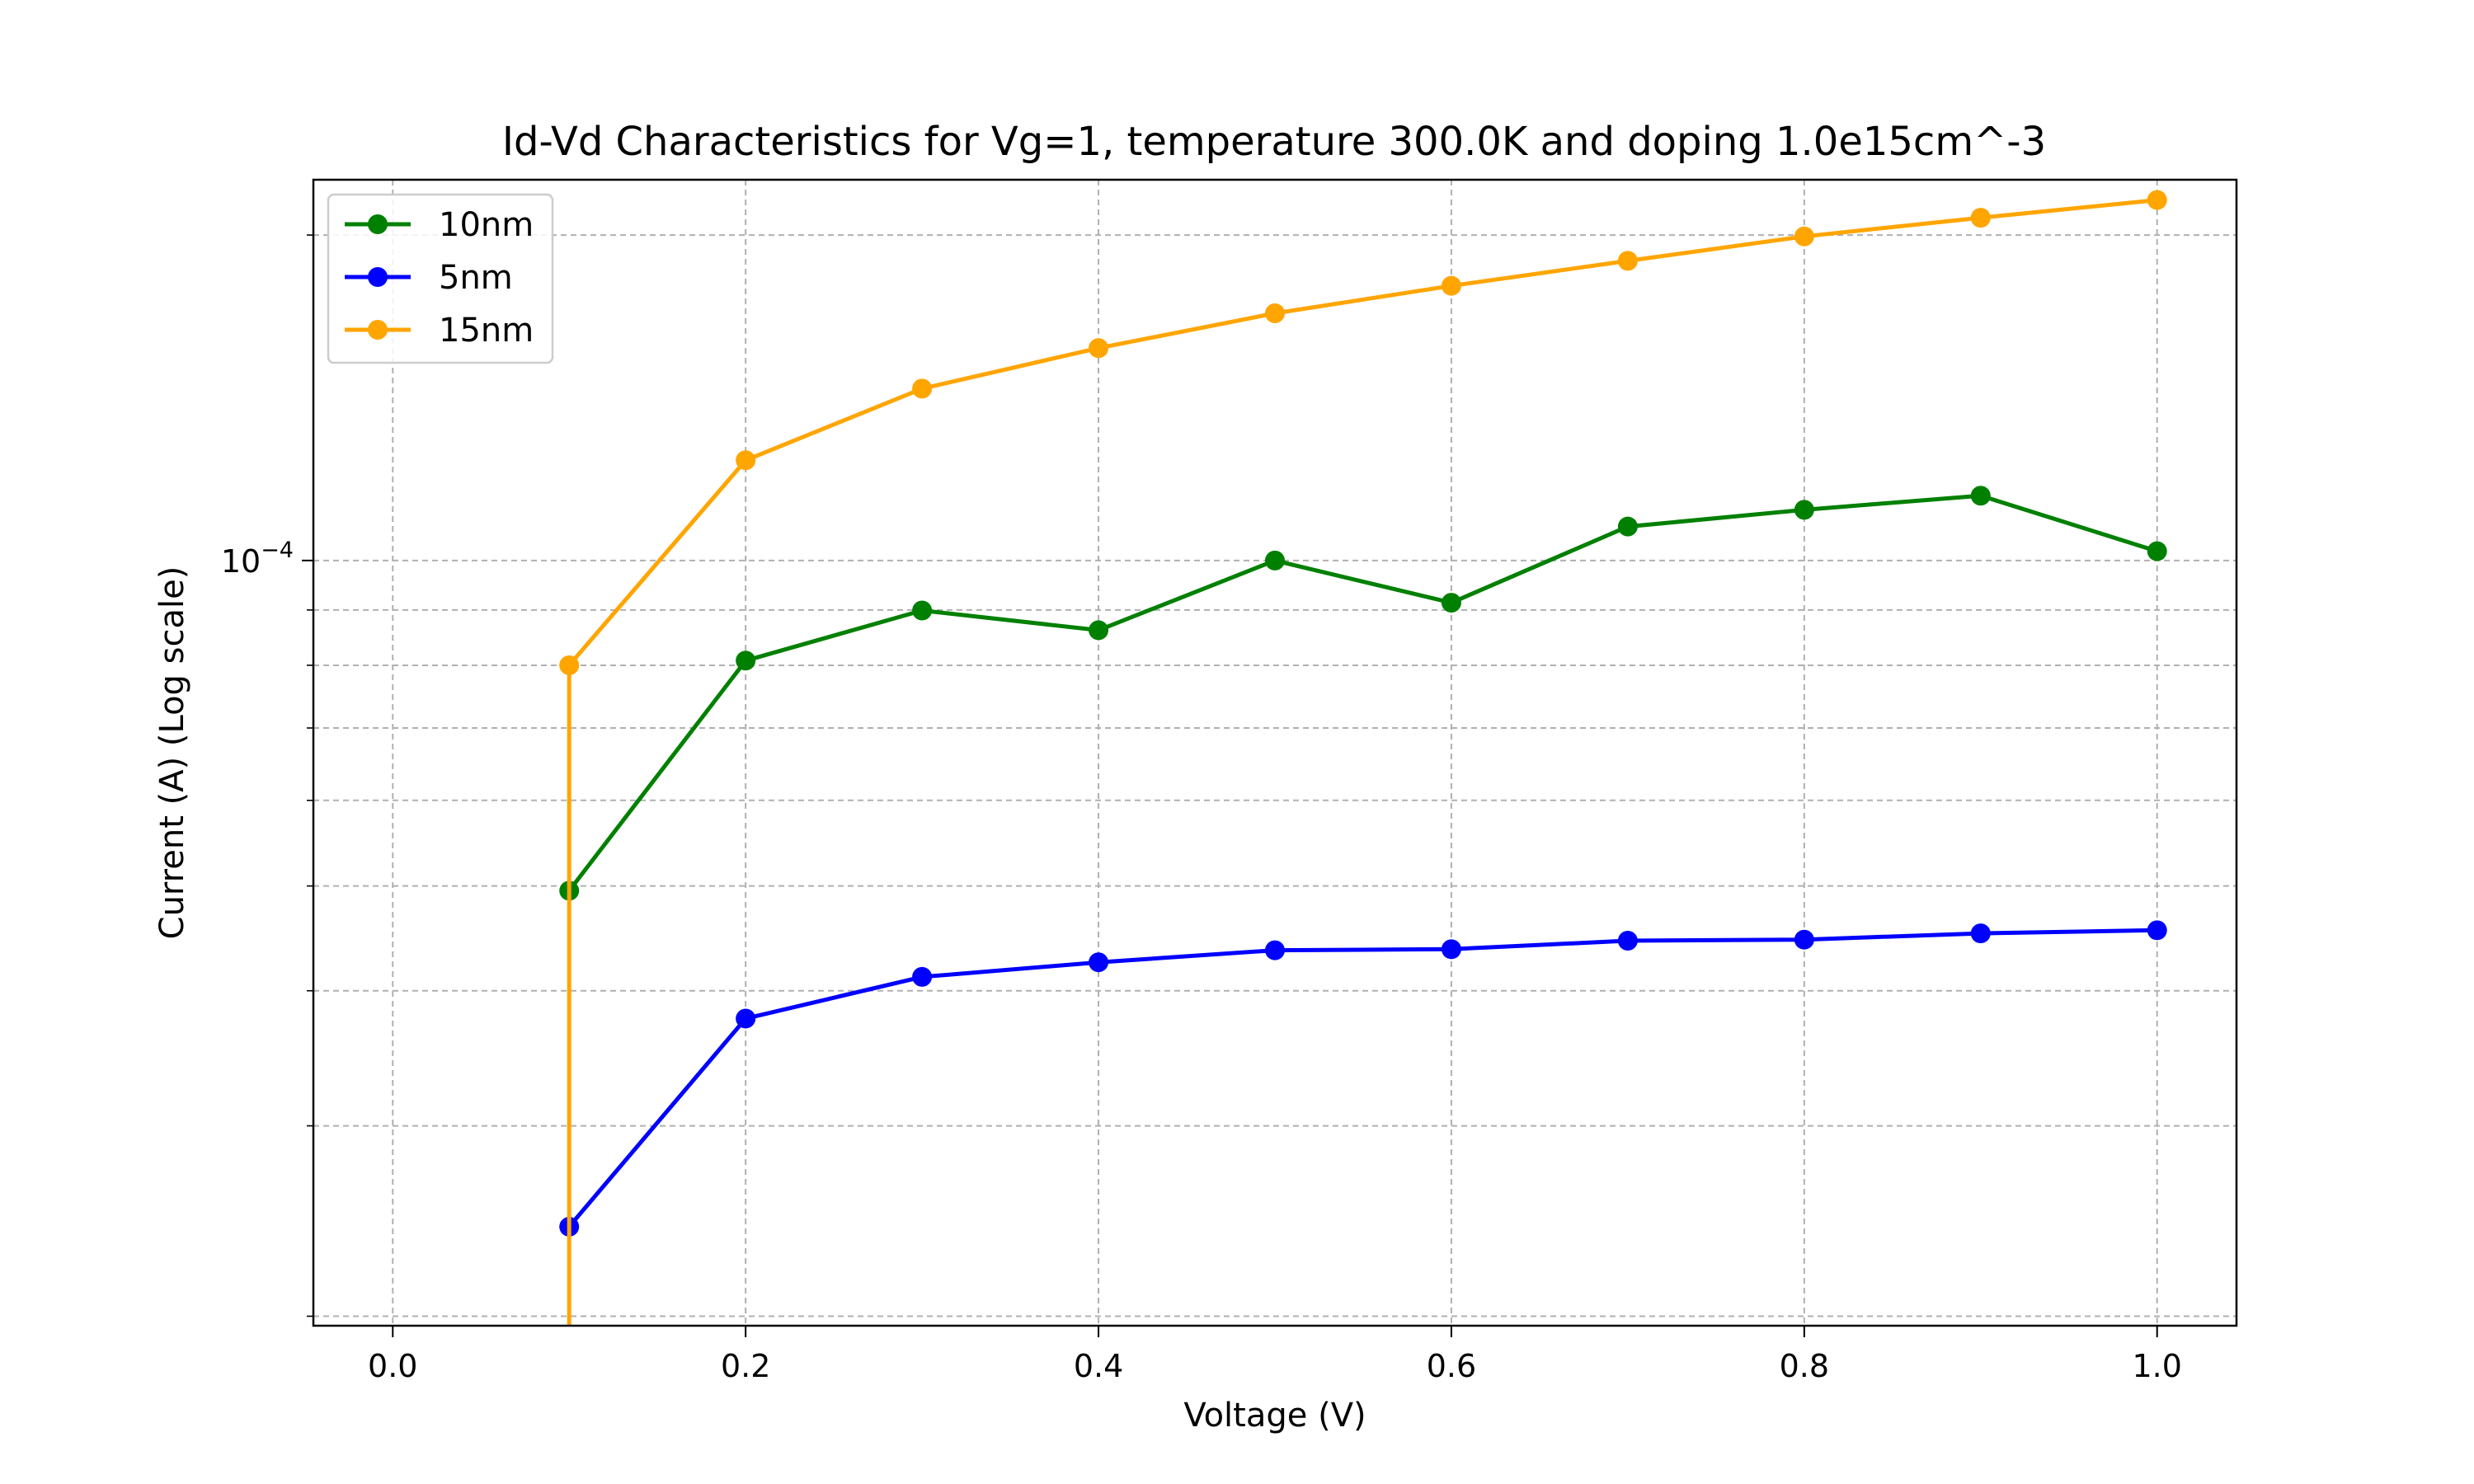 This screenshot has width=2474, height=1484. Describe the element at coordinates (486, 225) in the screenshot. I see `legend-label: 10nm` at that location.